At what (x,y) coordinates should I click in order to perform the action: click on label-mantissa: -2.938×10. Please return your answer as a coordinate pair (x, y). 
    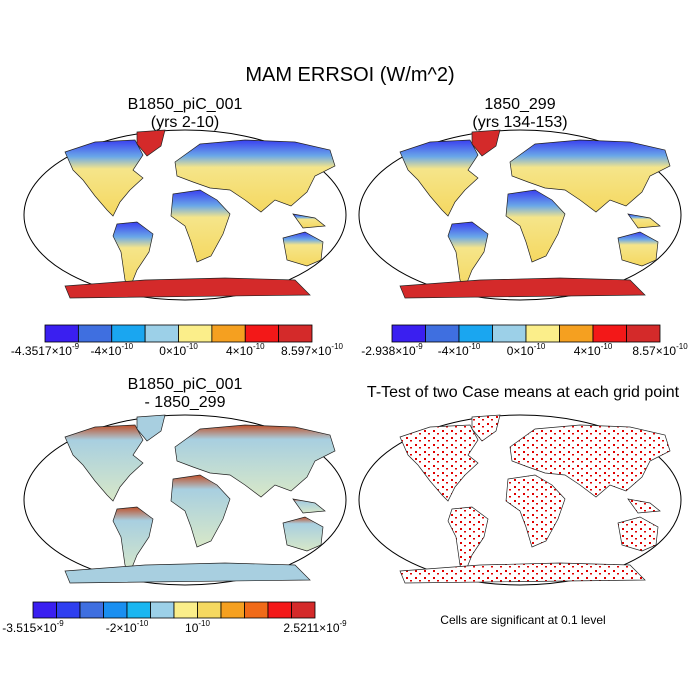
    Looking at the image, I should click on (388, 351).